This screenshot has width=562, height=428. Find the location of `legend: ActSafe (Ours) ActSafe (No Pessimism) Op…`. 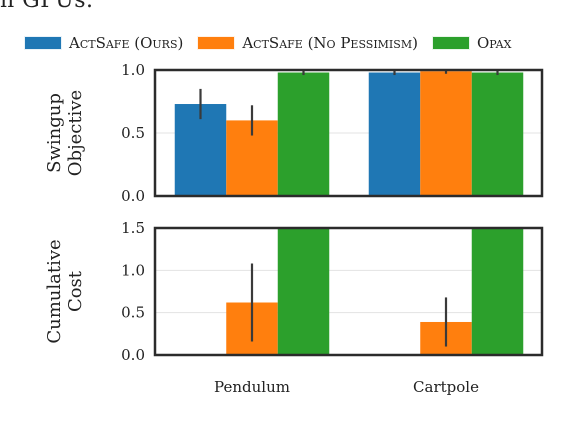

legend: ActSafe (Ours) ActSafe (No Pessimism) Op… is located at coordinates (267, 43).